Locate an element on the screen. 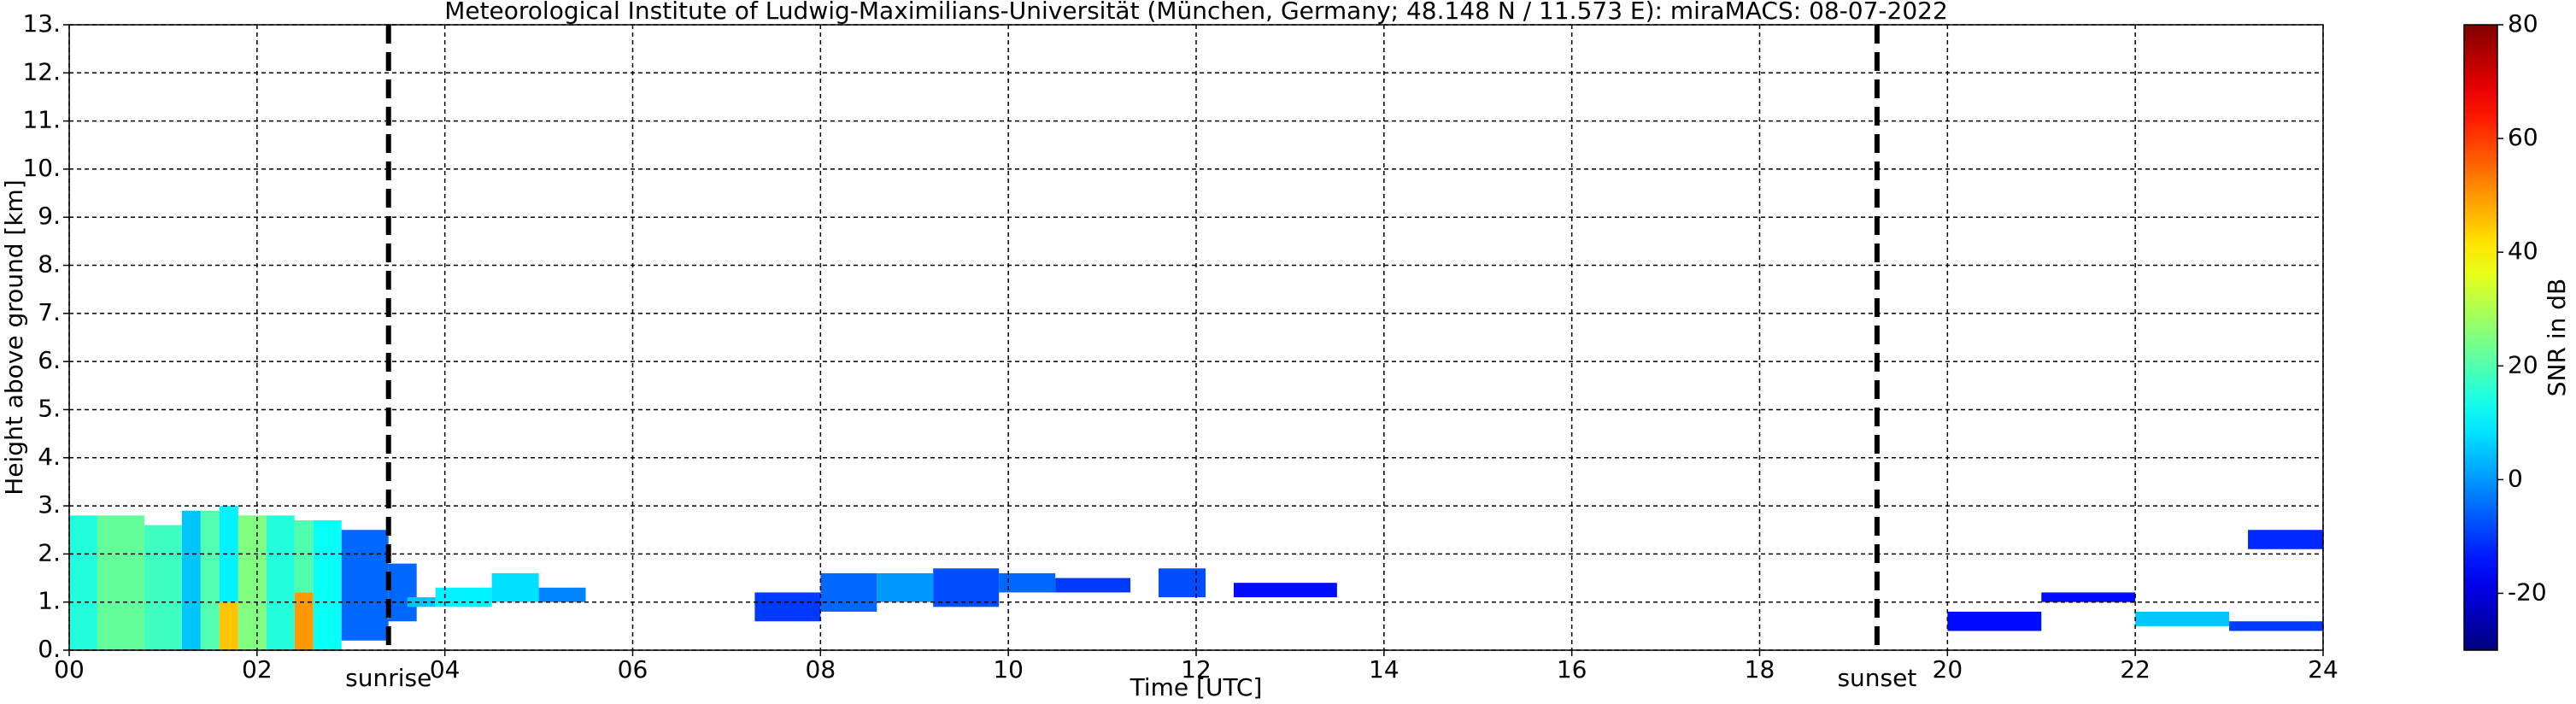  y-tick-label: 6. is located at coordinates (49, 360).